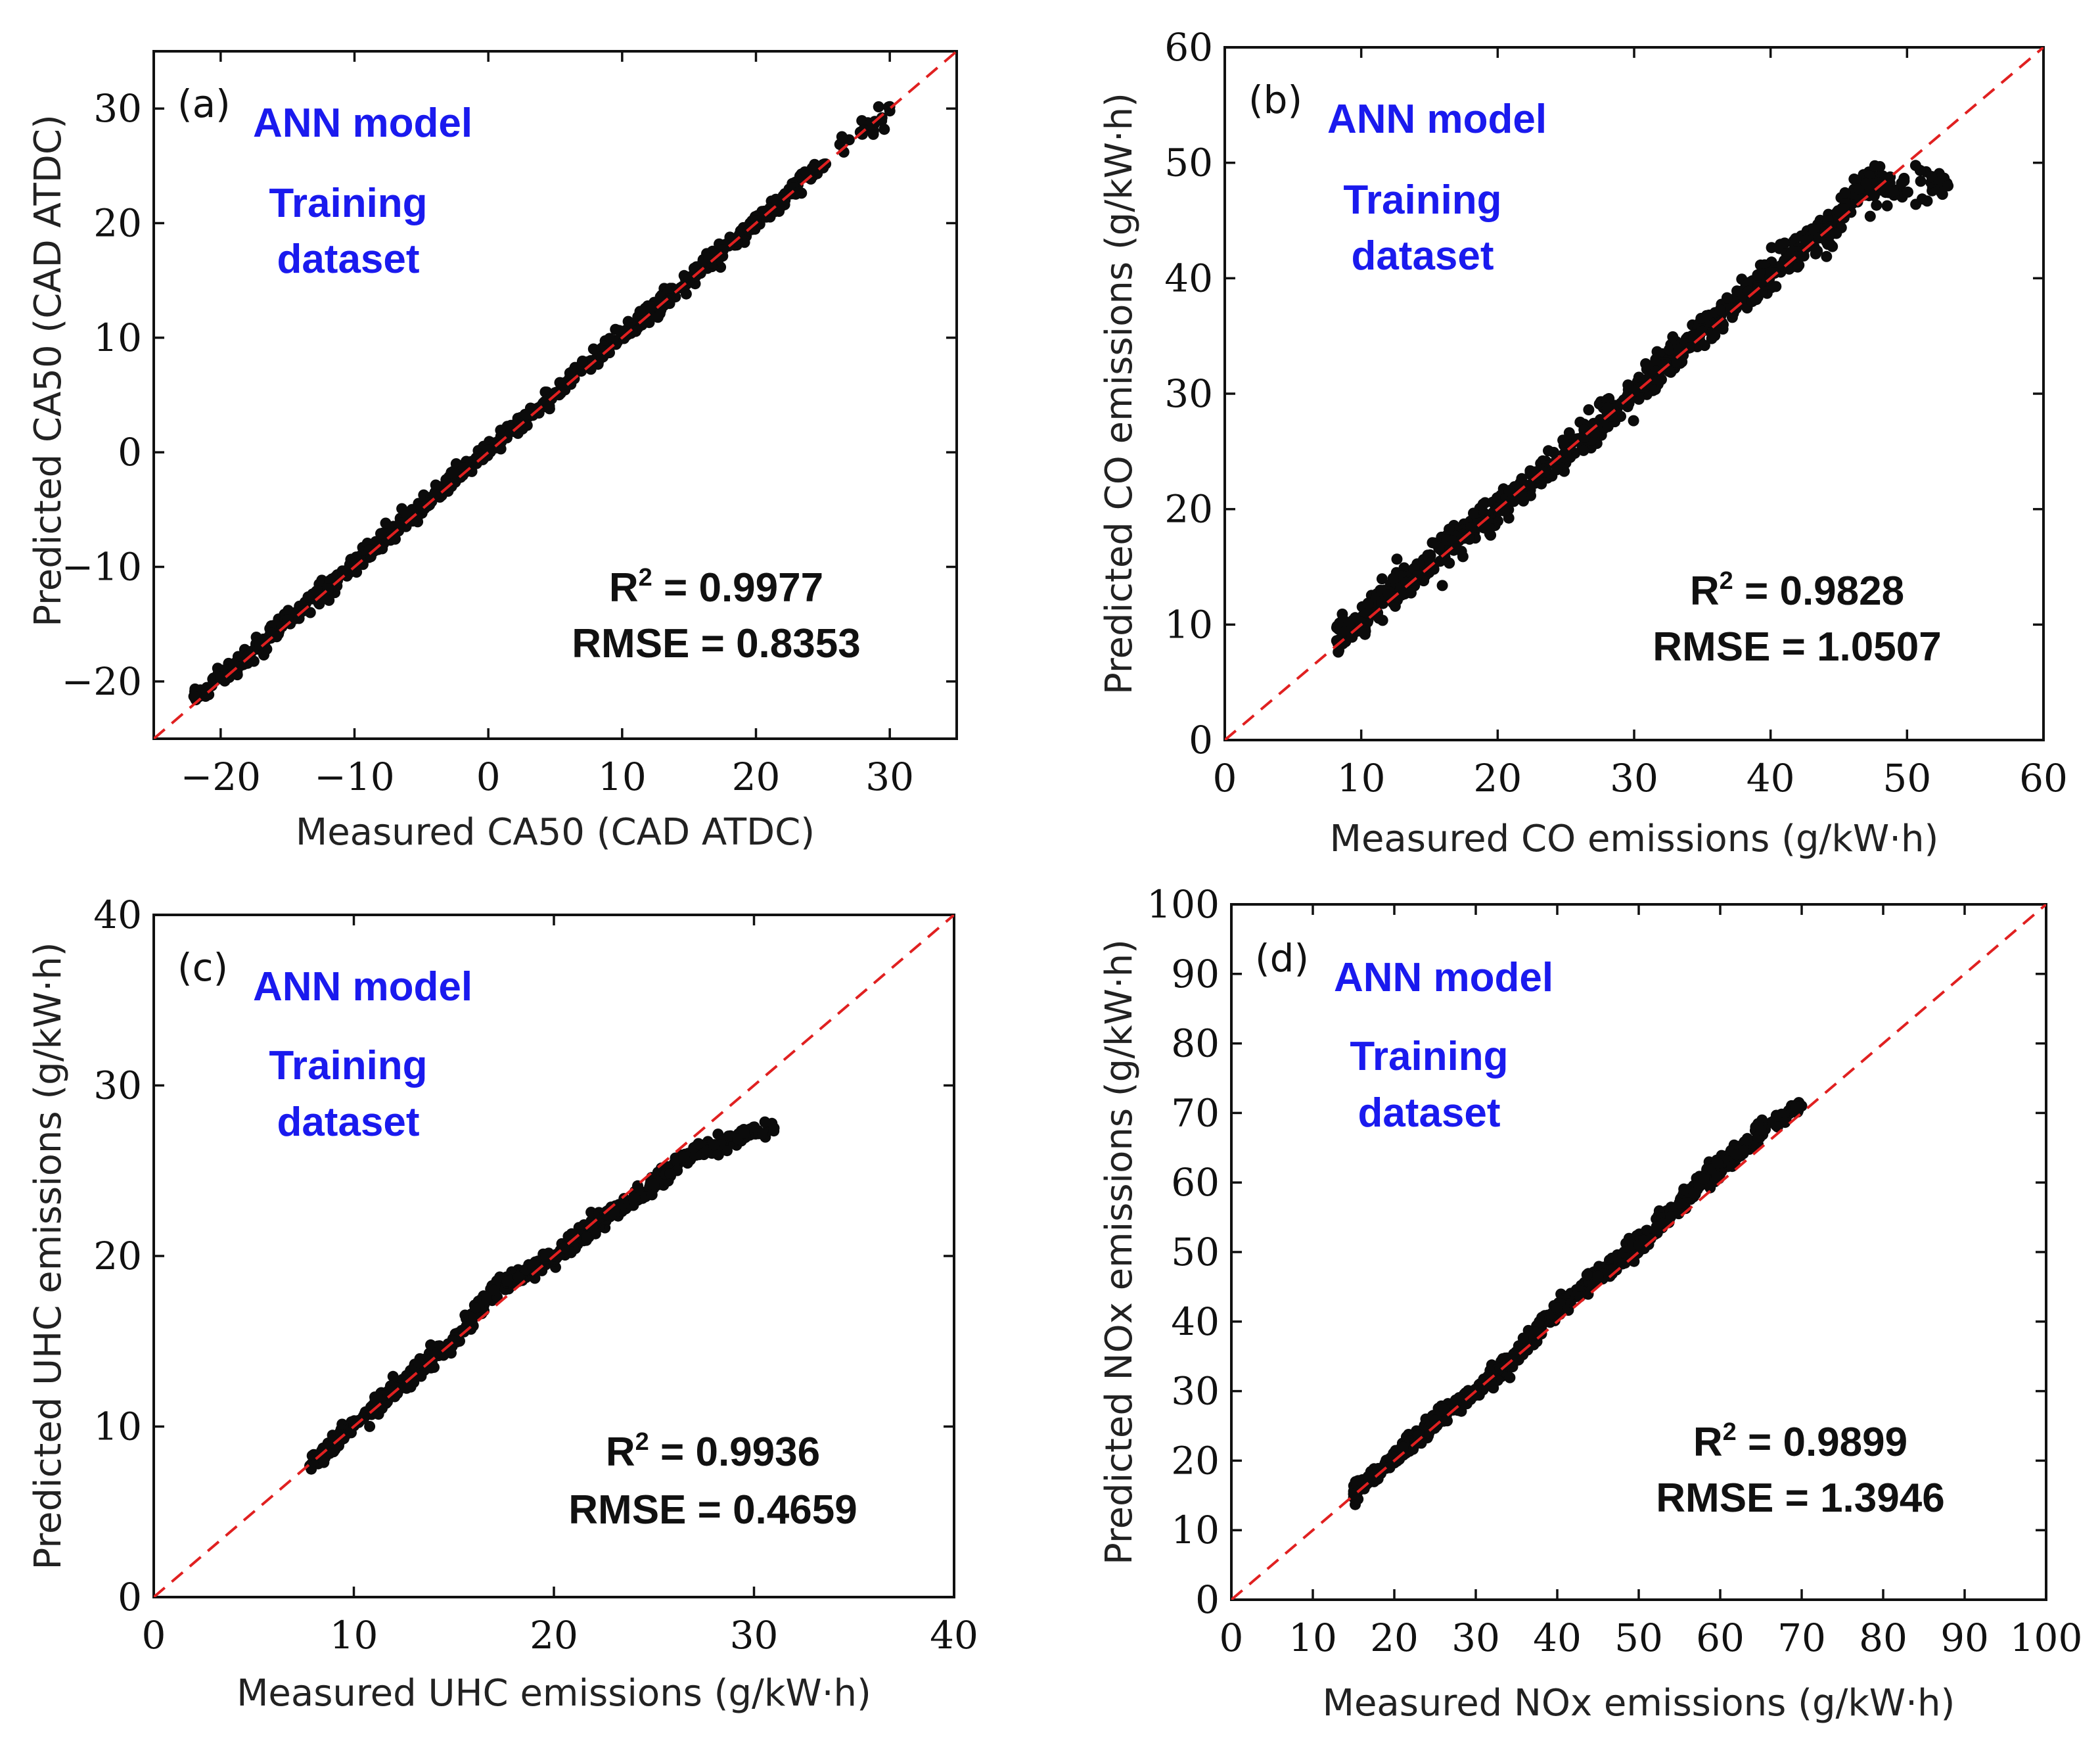 This screenshot has height=1743, width=2100. What do you see at coordinates (1797, 590) in the screenshot?
I see `r-squared-label: R2 = 0.9828` at bounding box center [1797, 590].